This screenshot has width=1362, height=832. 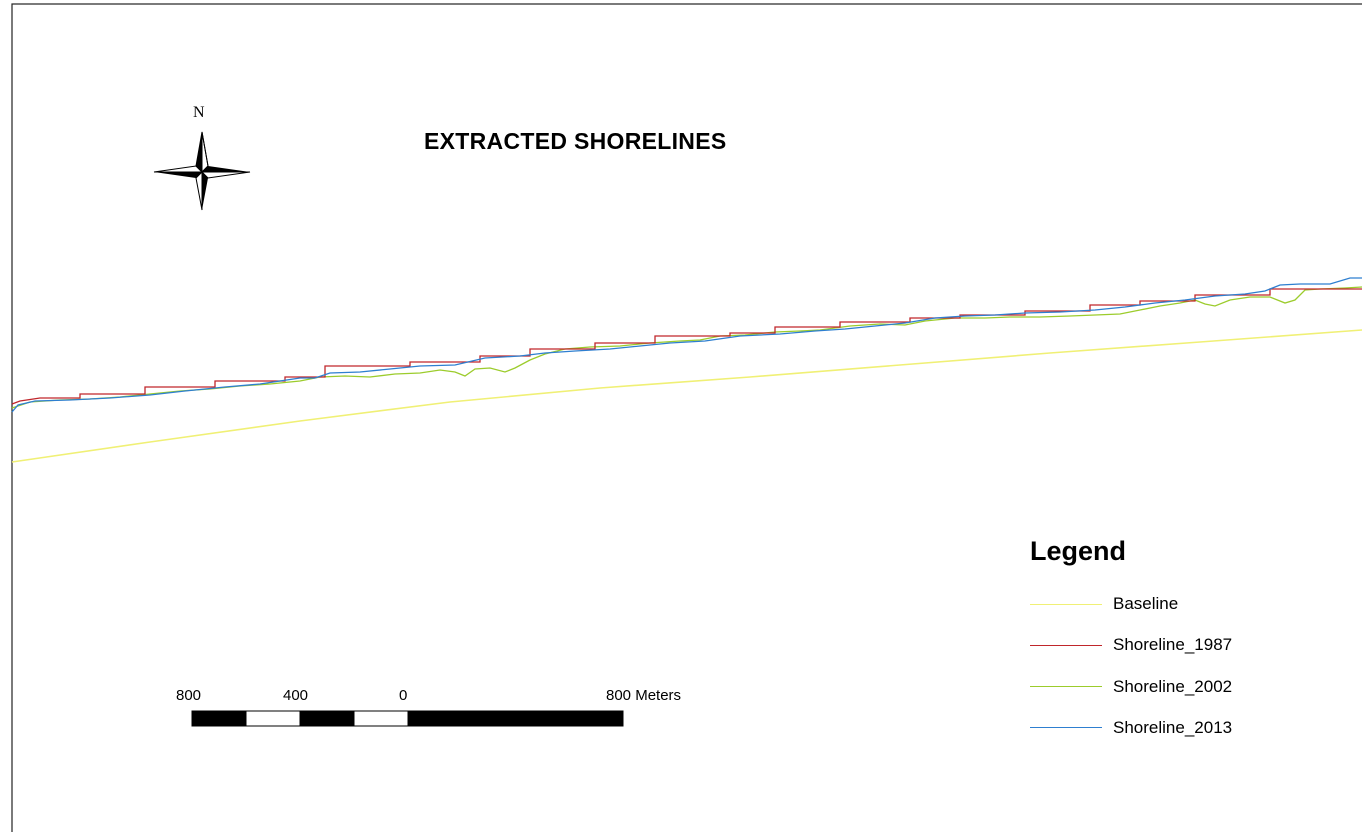 What do you see at coordinates (1066, 727) in the screenshot?
I see `legend-swatch-shoreline-2013` at bounding box center [1066, 727].